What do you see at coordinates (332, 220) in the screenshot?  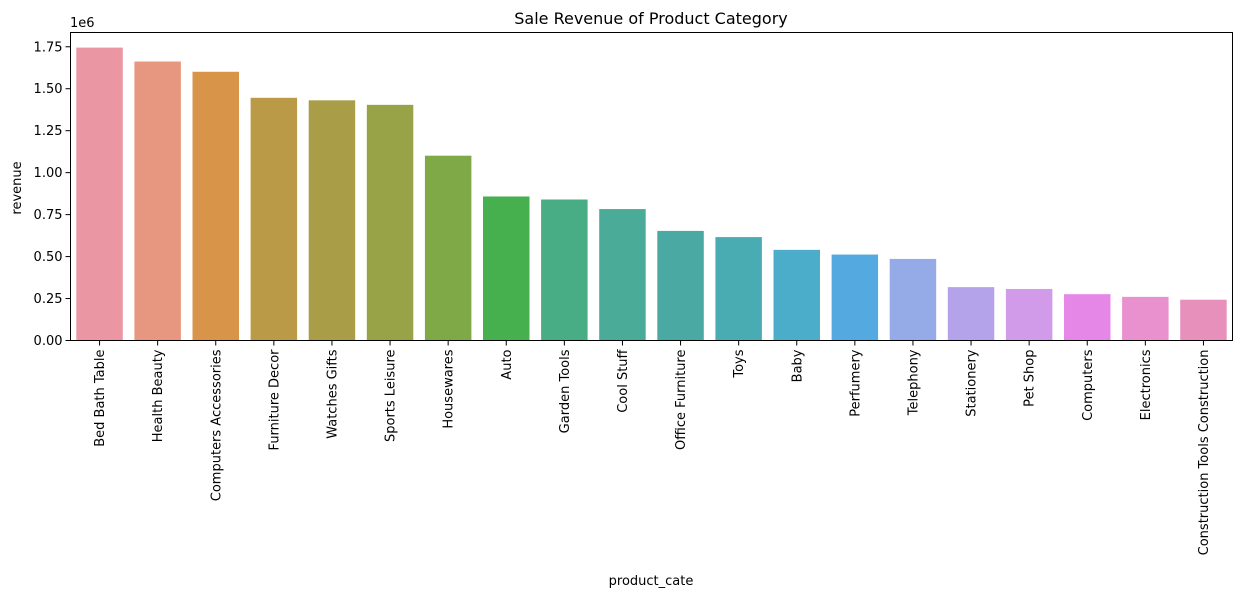 I see `bar-watches-gifts` at bounding box center [332, 220].